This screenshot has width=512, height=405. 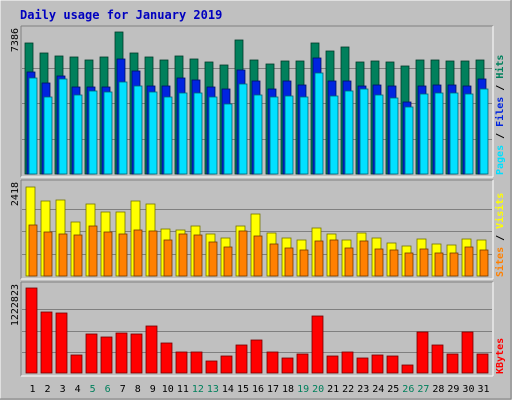 I want to click on x-label-day-10: 10, so click(x=168, y=389).